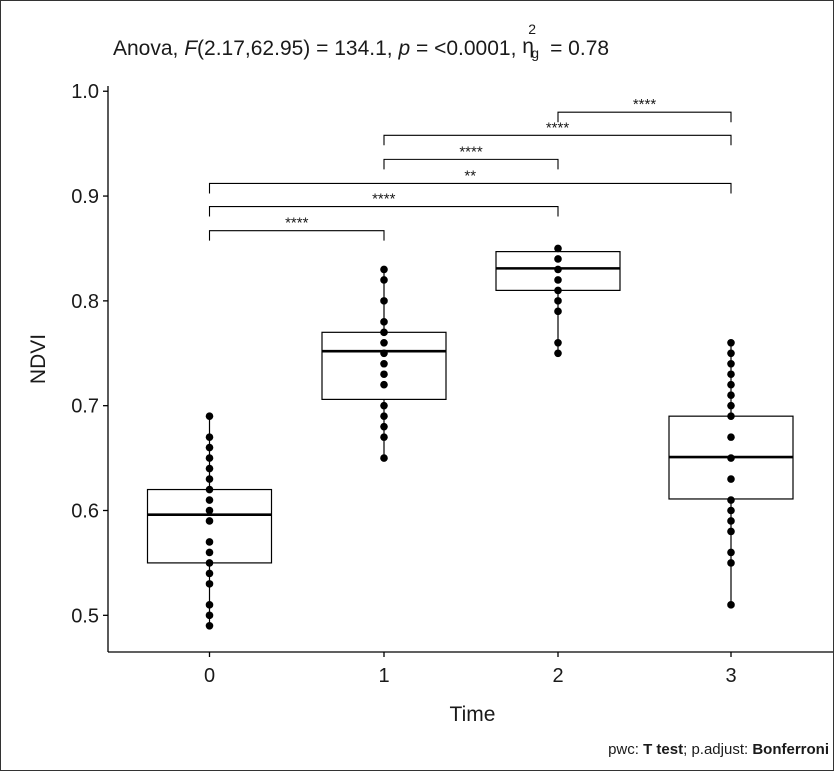 This screenshot has height=771, width=834. Describe the element at coordinates (790, 749) in the screenshot. I see `footer-adjust: Bonferroni` at that location.